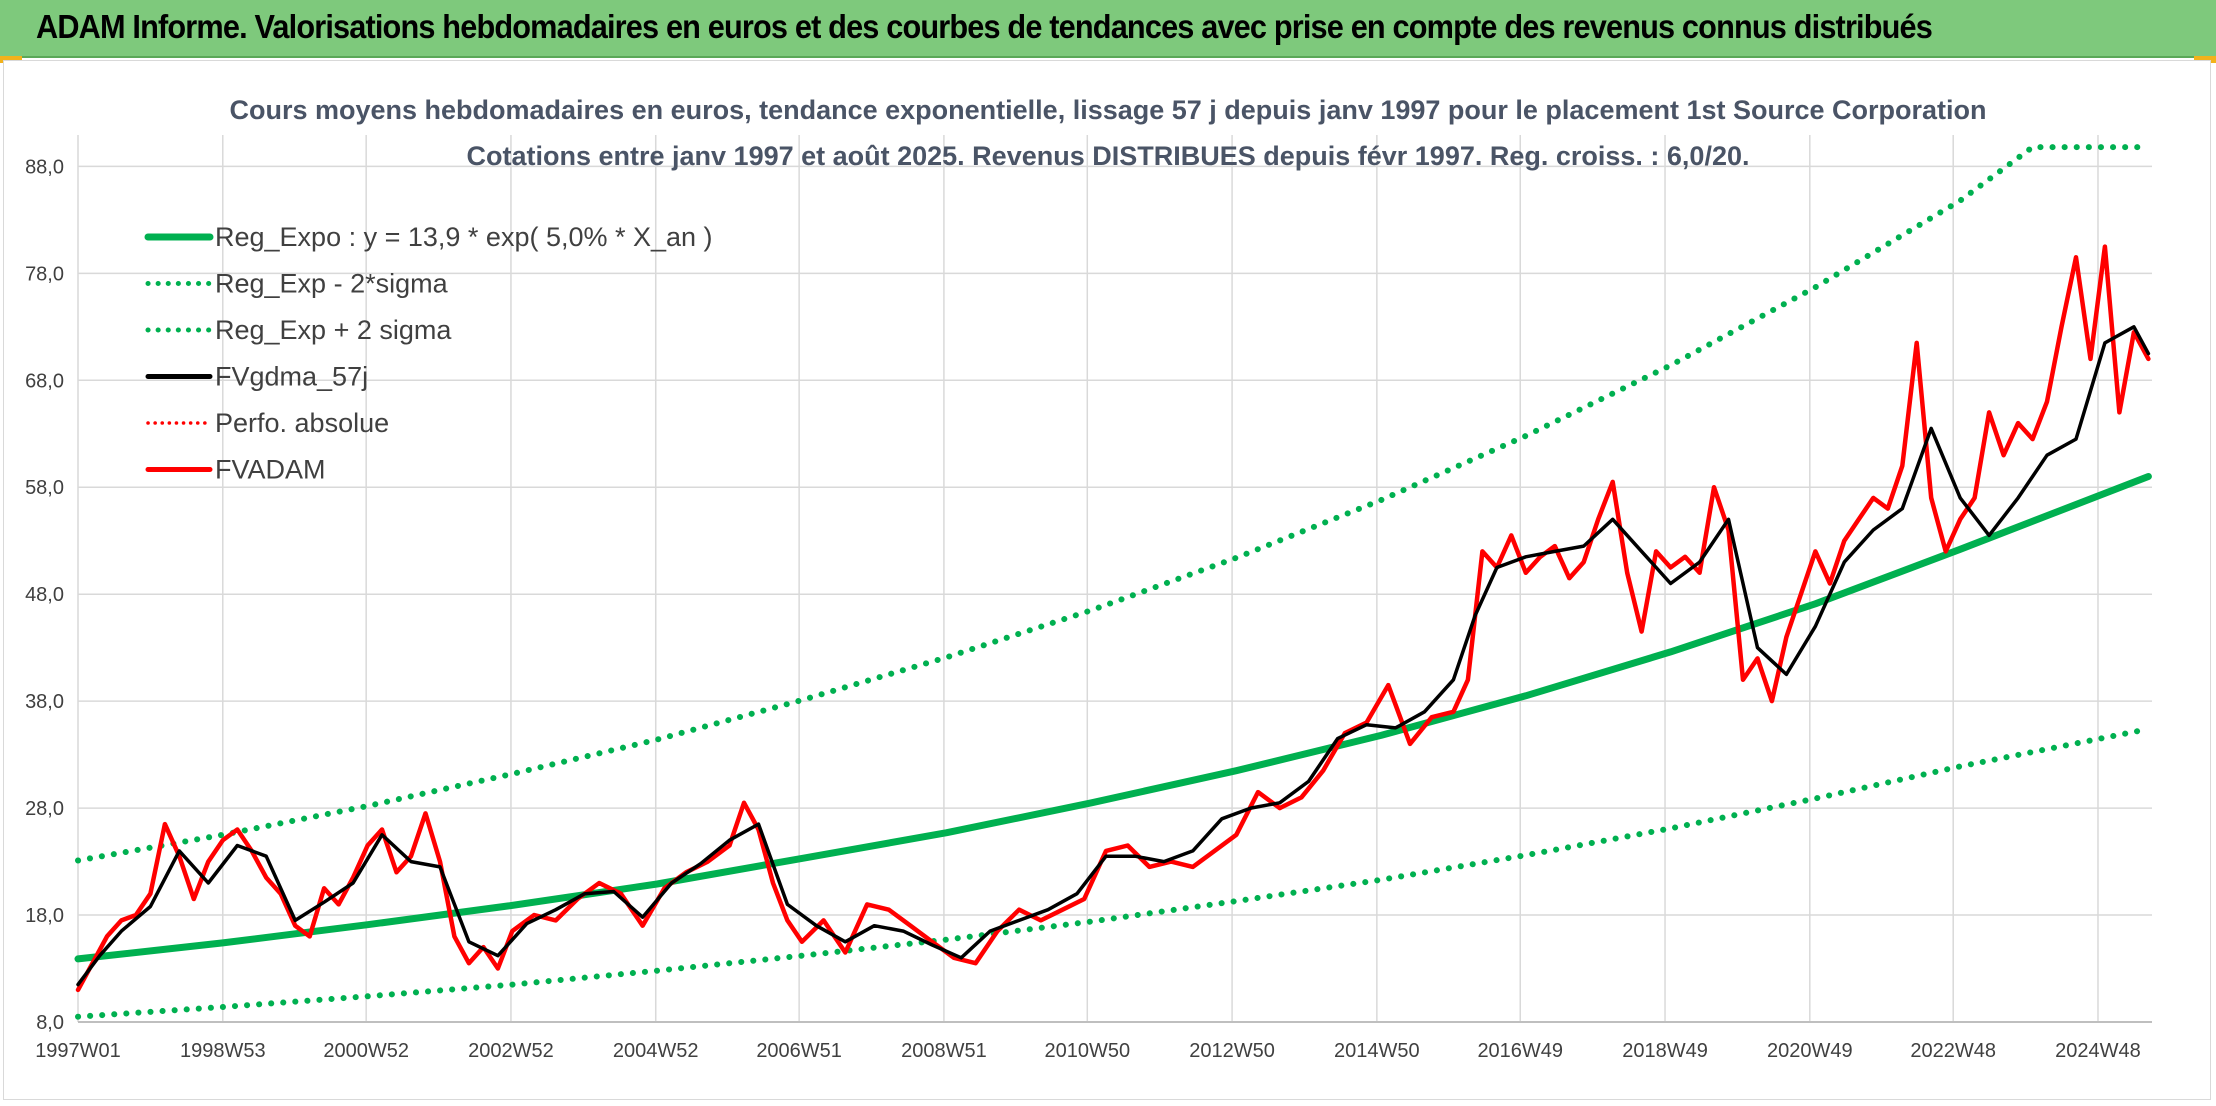 This screenshot has height=1106, width=2216. What do you see at coordinates (1087, 1051) in the screenshot?
I see `x-tick-label: 2010W50` at bounding box center [1087, 1051].